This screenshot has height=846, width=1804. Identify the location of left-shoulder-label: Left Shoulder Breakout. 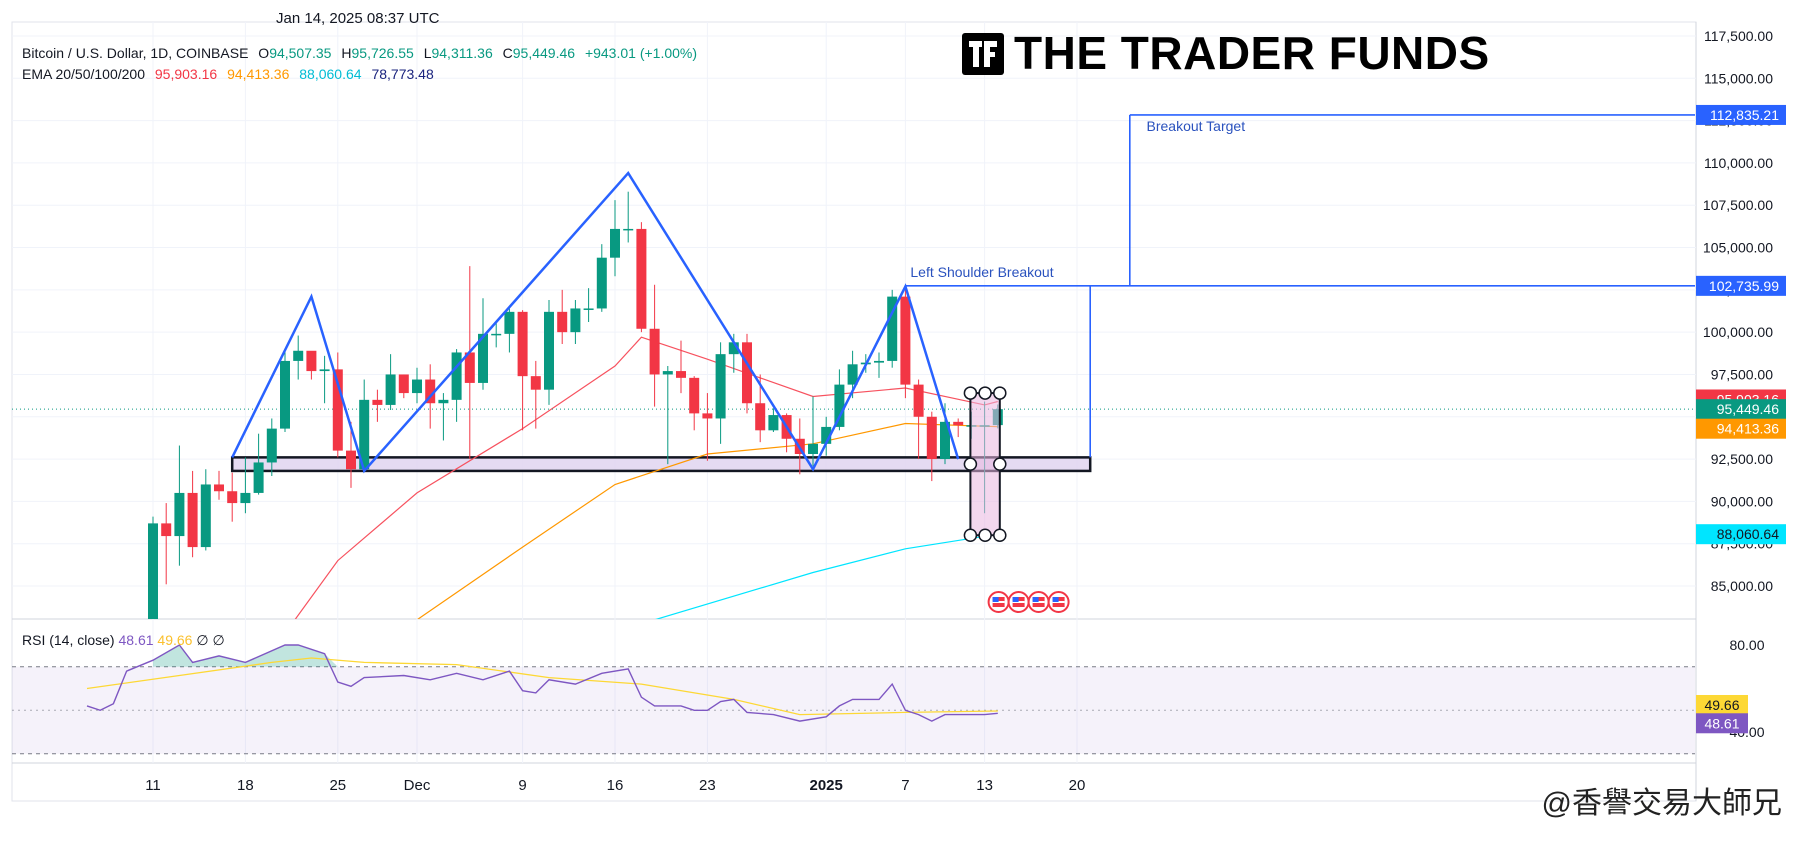
(981, 272).